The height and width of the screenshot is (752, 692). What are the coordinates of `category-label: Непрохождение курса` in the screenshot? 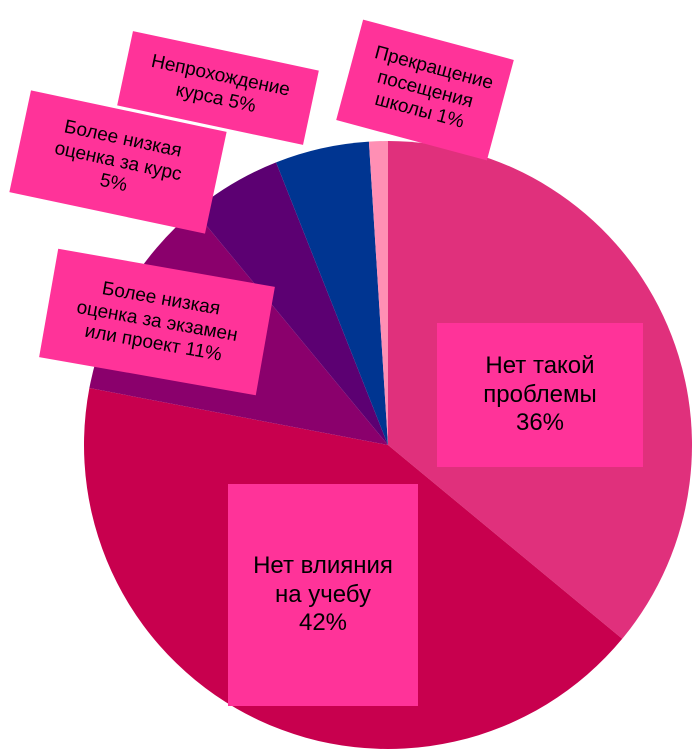 It's located at (220, 81).